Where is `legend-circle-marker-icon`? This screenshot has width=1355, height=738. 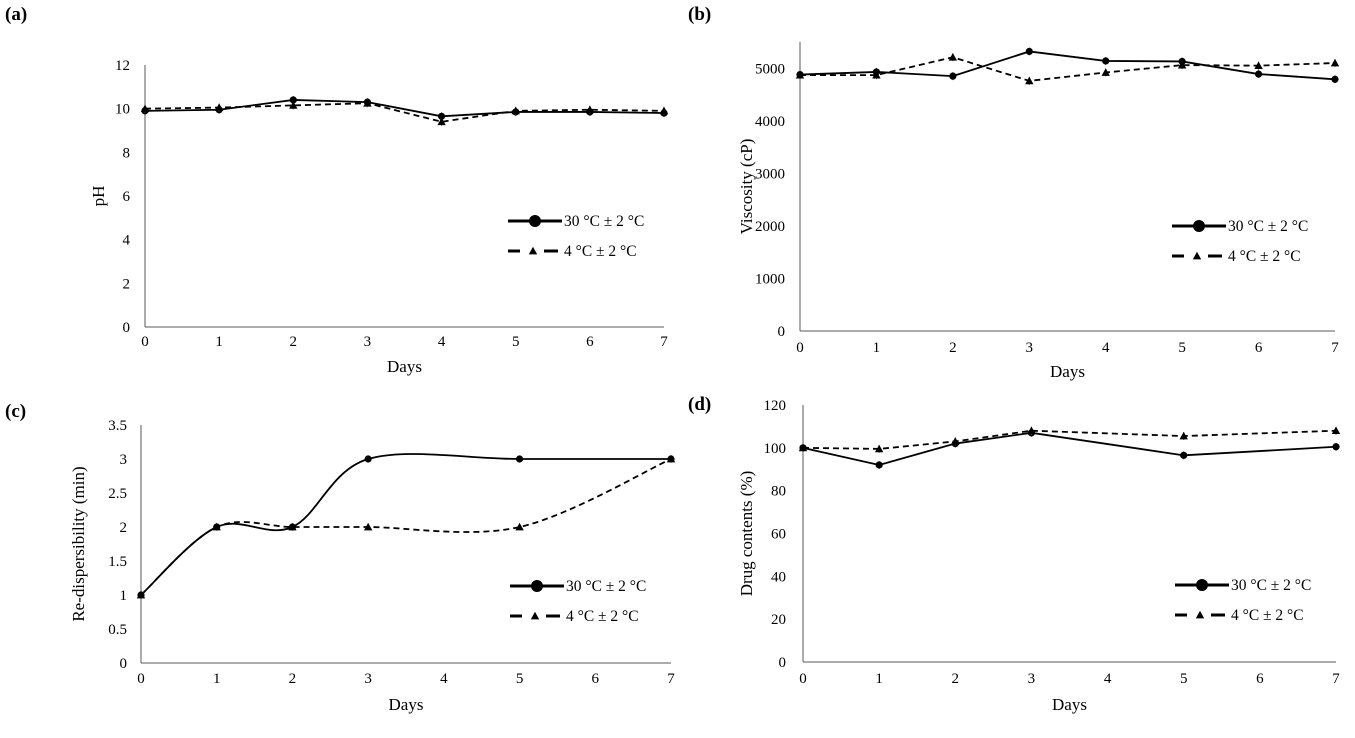
legend-circle-marker-icon is located at coordinates (1199, 226).